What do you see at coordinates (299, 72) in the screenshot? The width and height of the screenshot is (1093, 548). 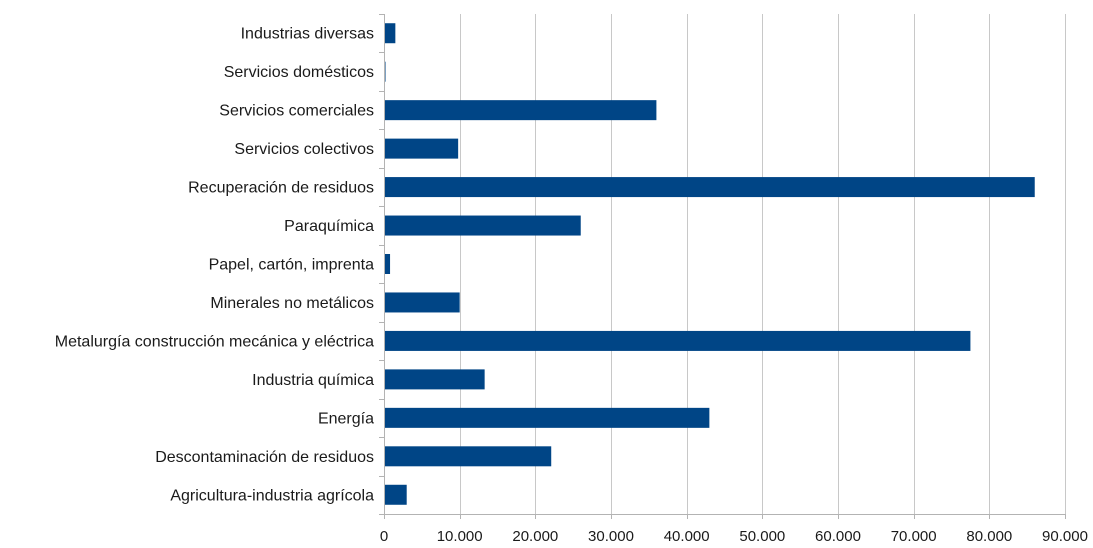 I see `category-label: Servicios domésticos` at bounding box center [299, 72].